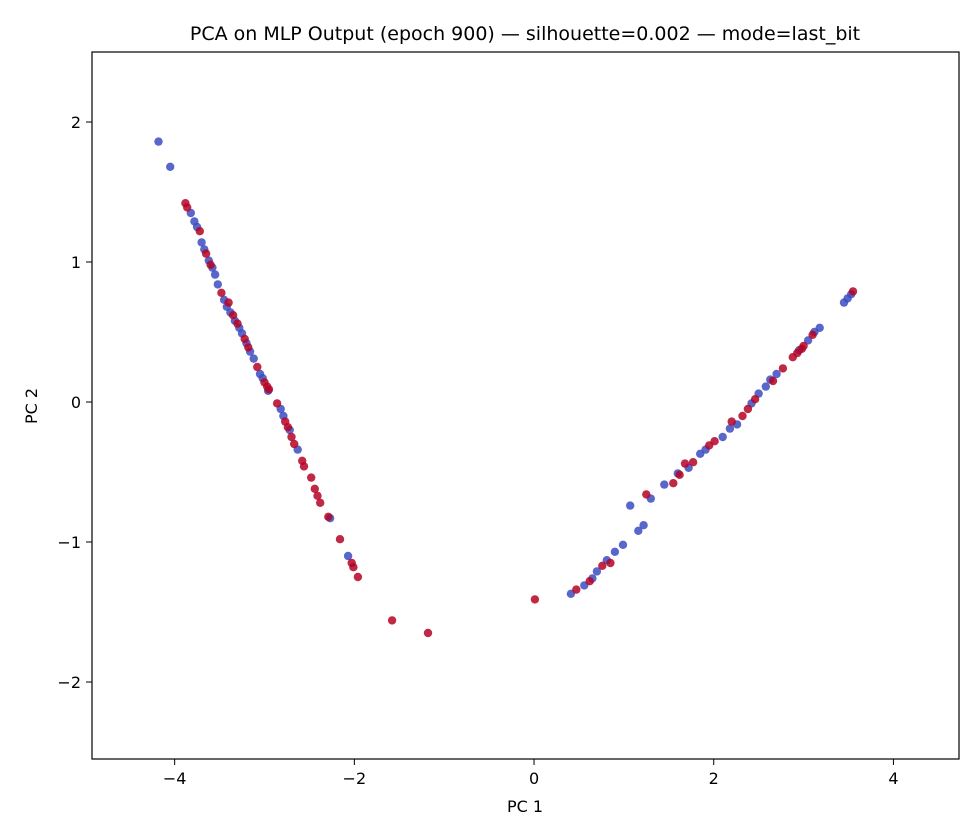 The image size is (980, 840). What do you see at coordinates (69, 682) in the screenshot?
I see `y-tick-label: −2` at bounding box center [69, 682].